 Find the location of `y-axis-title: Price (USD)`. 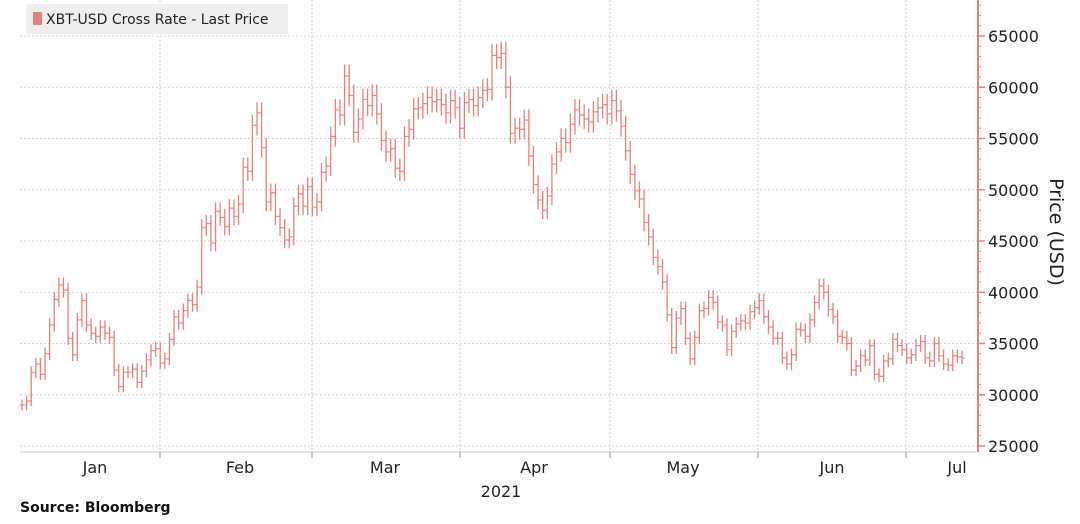

y-axis-title: Price (USD) is located at coordinates (1056, 232).